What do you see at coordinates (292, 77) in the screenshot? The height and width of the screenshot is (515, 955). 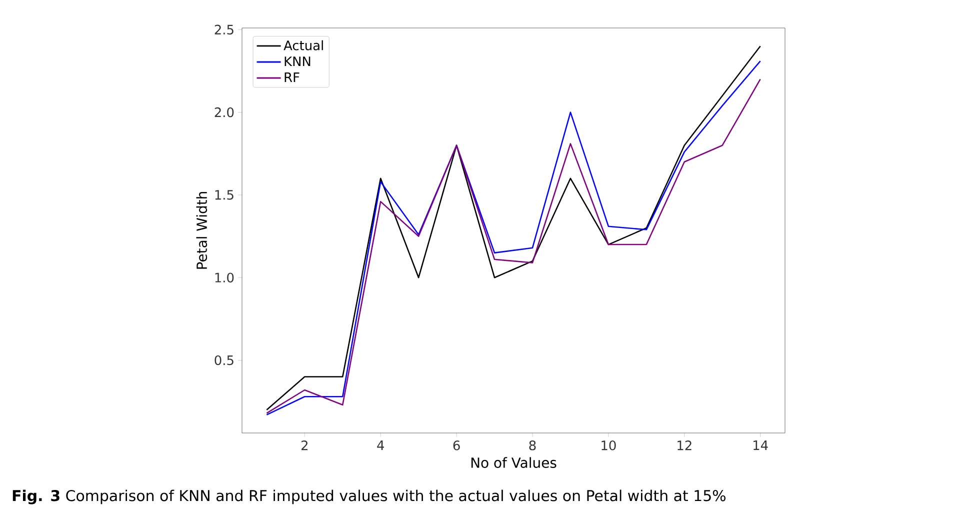 I see `legend-label: RF` at bounding box center [292, 77].